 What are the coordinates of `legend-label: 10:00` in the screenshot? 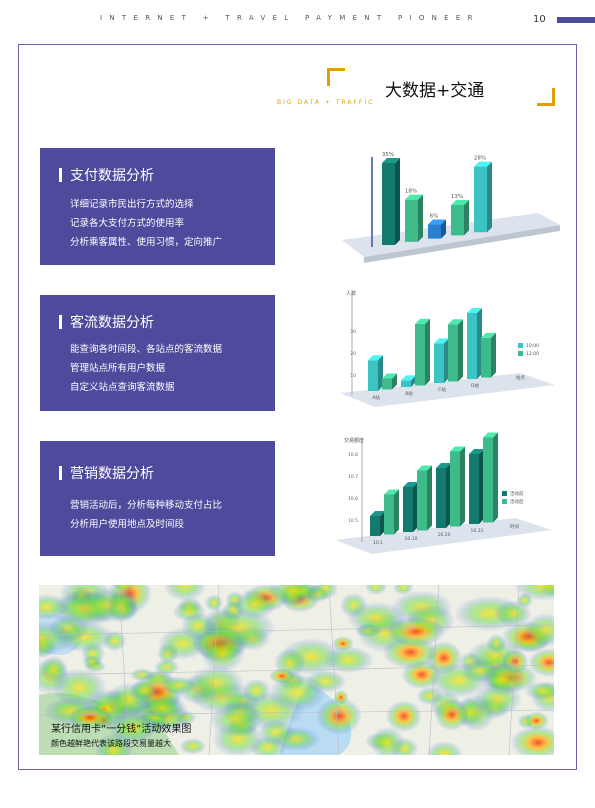 It's located at (532, 346).